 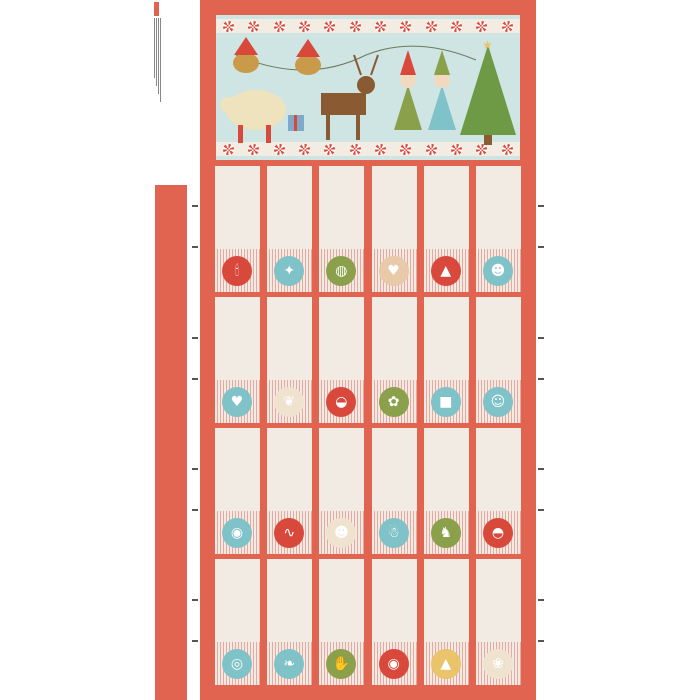 I want to click on advent-pocket: ◓, so click(x=498, y=491).